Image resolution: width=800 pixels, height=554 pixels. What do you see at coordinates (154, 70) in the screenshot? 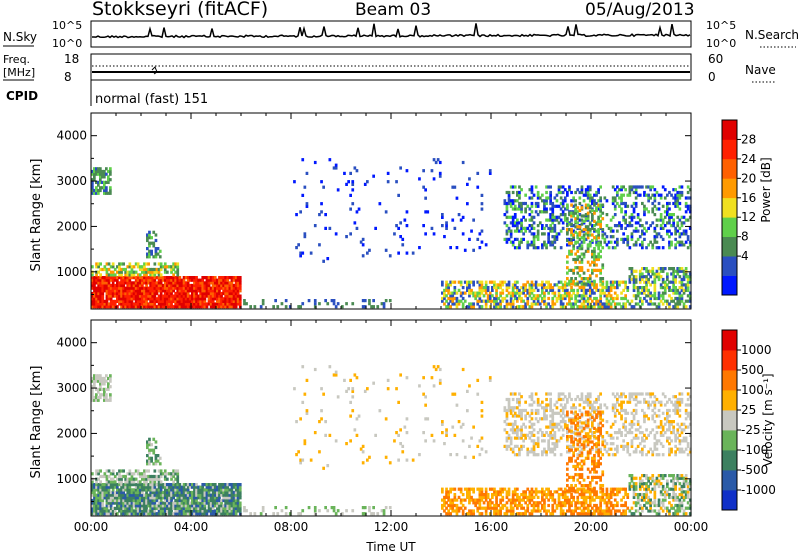
I see `frequency-glitch` at bounding box center [154, 70].